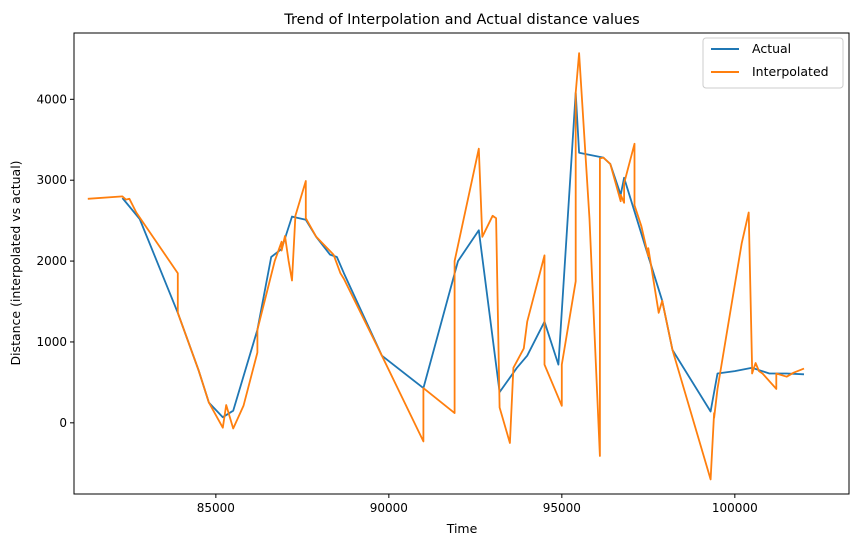 This screenshot has height=547, width=859. Describe the element at coordinates (562, 508) in the screenshot. I see `x-tick-label: 95000` at that location.